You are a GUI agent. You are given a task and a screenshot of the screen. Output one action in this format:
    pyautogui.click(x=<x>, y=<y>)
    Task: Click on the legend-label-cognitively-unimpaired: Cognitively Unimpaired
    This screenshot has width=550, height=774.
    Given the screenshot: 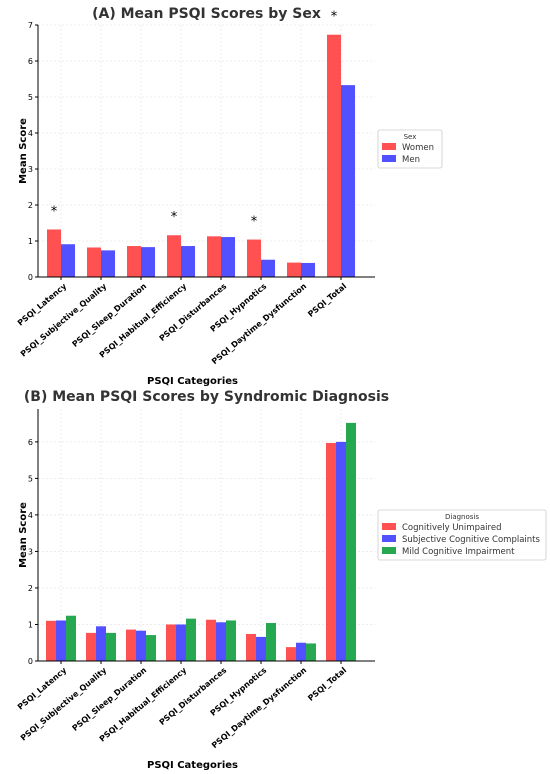 What is the action you would take?
    pyautogui.click(x=451, y=528)
    